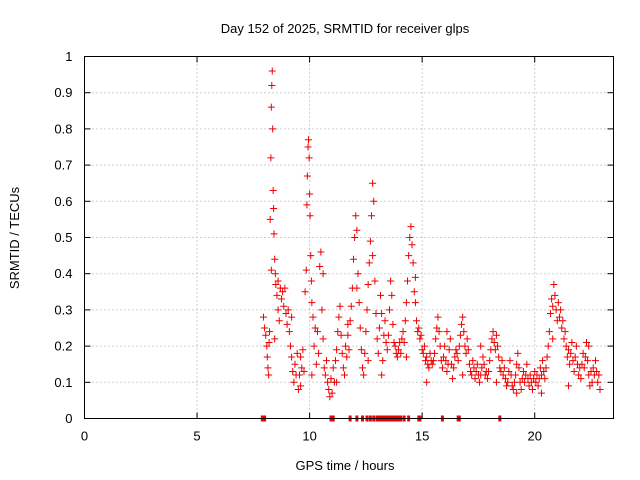  Describe the element at coordinates (63, 237) in the screenshot. I see `y-tick-label: 0.5` at that location.